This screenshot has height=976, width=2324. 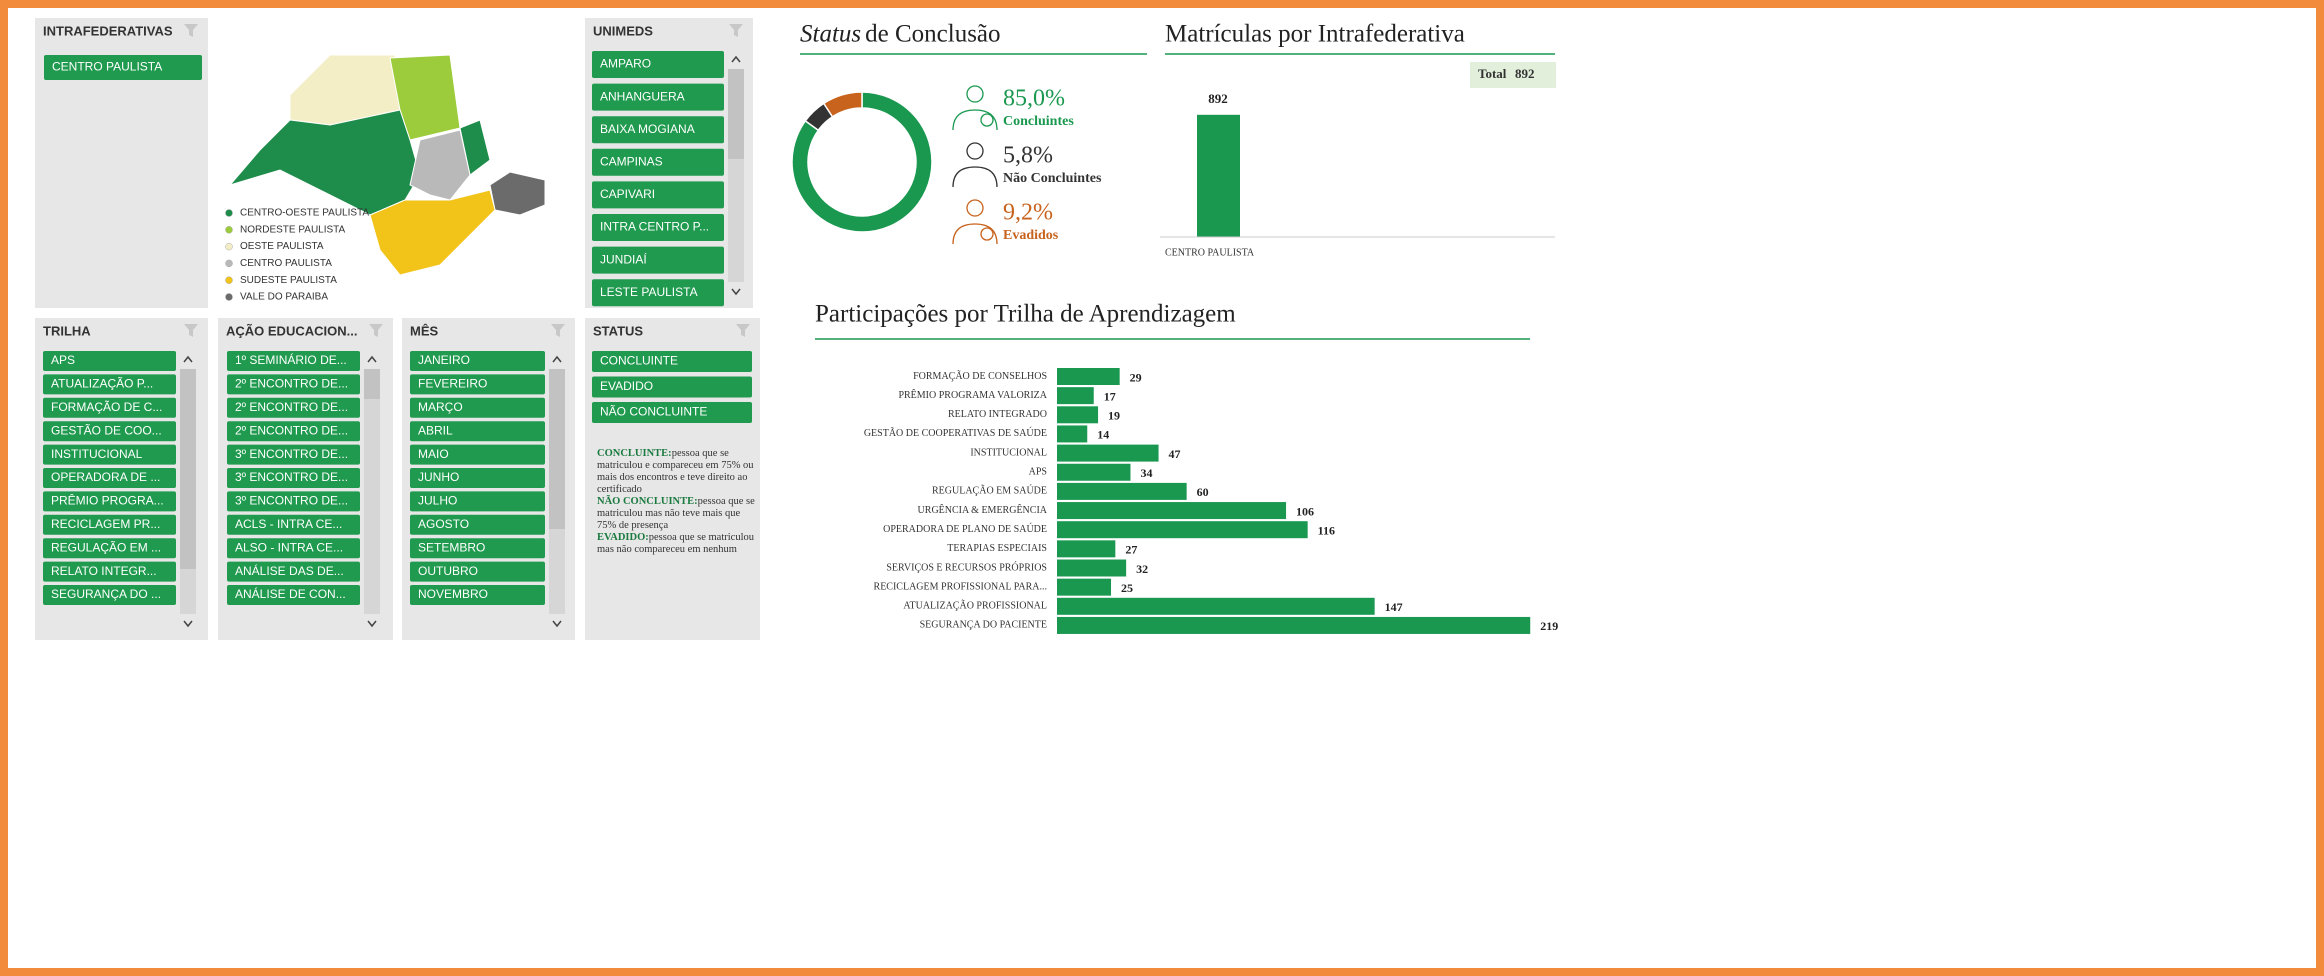 What do you see at coordinates (647, 129) in the screenshot?
I see `slicer-item-label: BAIXA MOGIANA` at bounding box center [647, 129].